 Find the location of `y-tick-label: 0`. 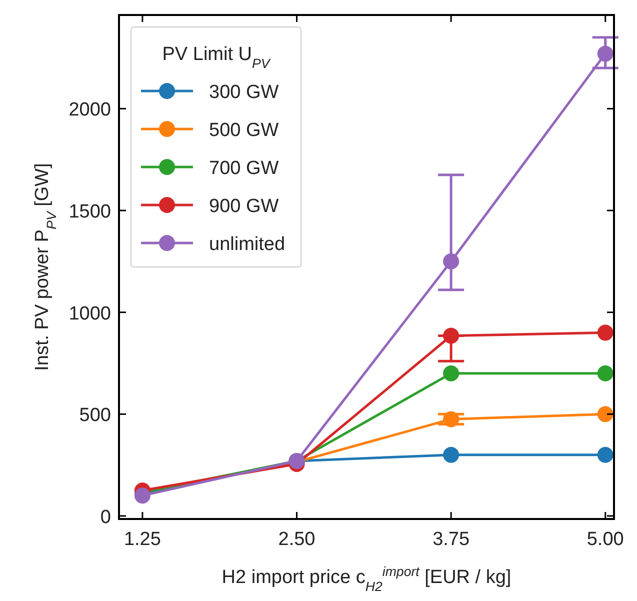

y-tick-label: 0 is located at coordinates (105, 517).